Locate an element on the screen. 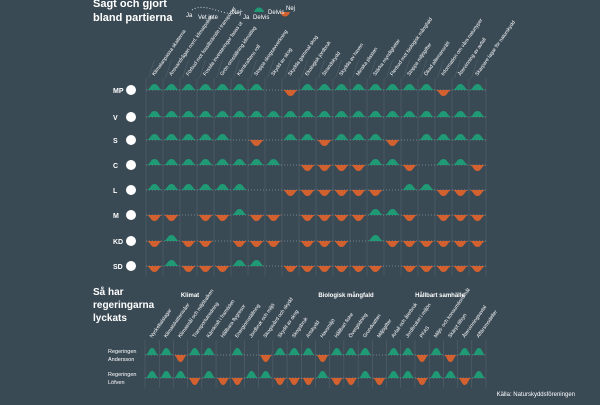  legend-said-nej: Nej is located at coordinates (236, 13).